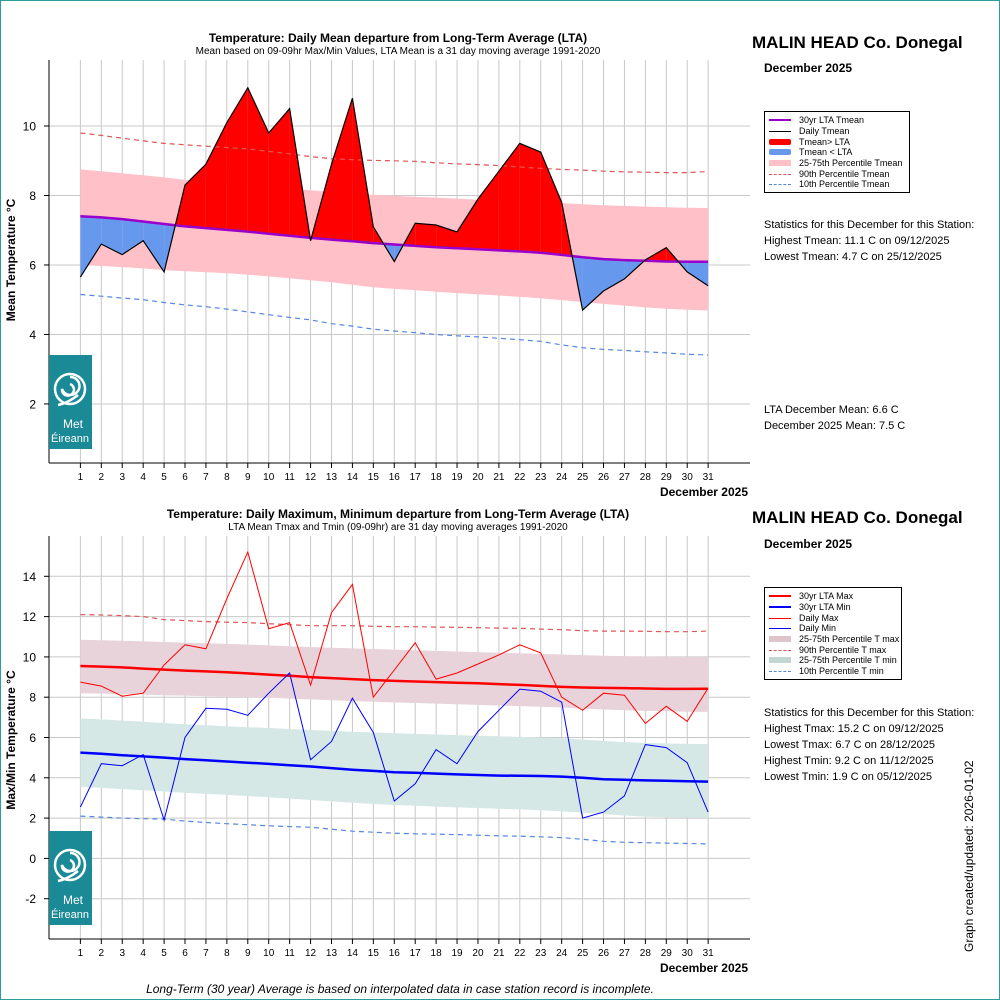 The height and width of the screenshot is (1000, 1000). What do you see at coordinates (853, 257) in the screenshot?
I see `stat-line: Lowest Tmean: 4.7 C on 25/12/2025` at bounding box center [853, 257].